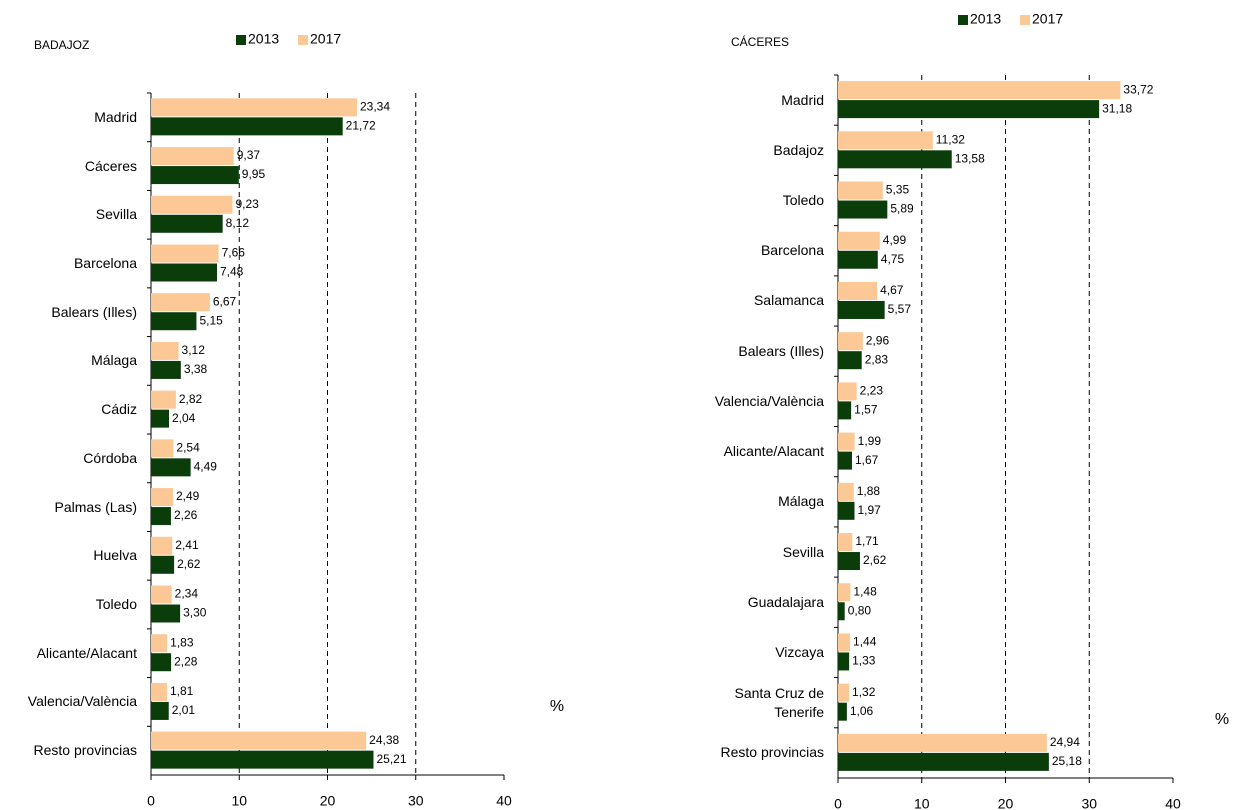 This screenshot has height=810, width=1233. Describe the element at coordinates (196, 369) in the screenshot. I see `value-label: 3,38` at that location.